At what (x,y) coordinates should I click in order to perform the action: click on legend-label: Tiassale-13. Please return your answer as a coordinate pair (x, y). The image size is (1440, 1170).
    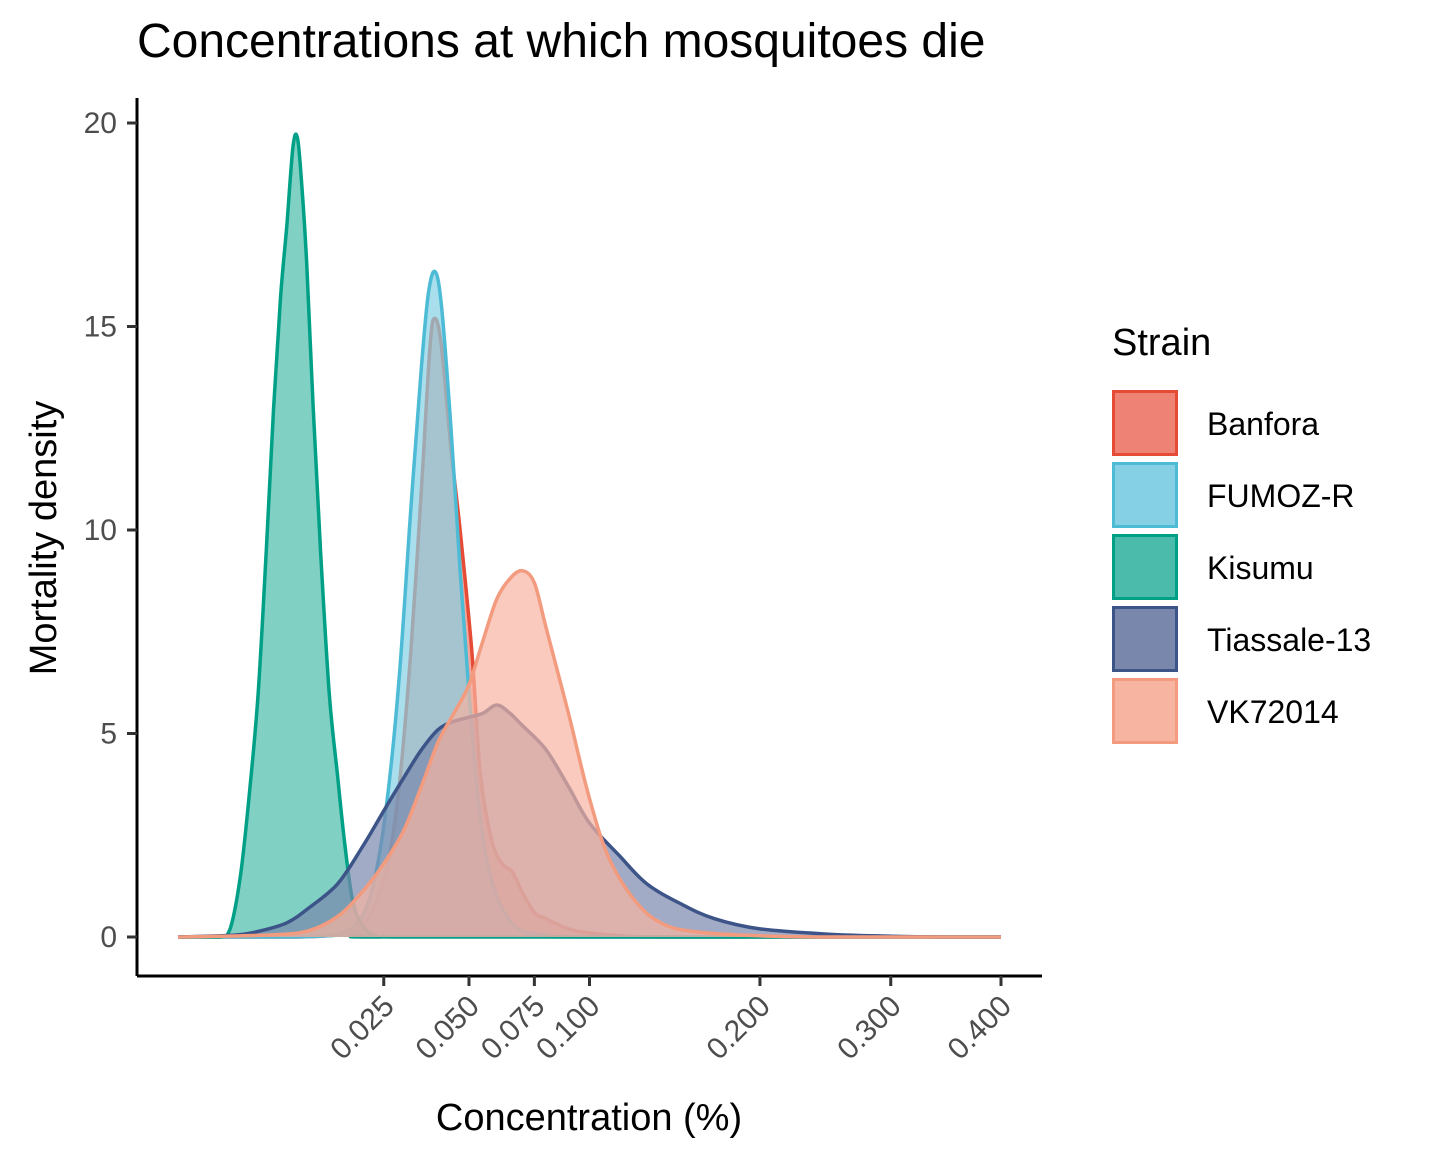
    Looking at the image, I should click on (1289, 640).